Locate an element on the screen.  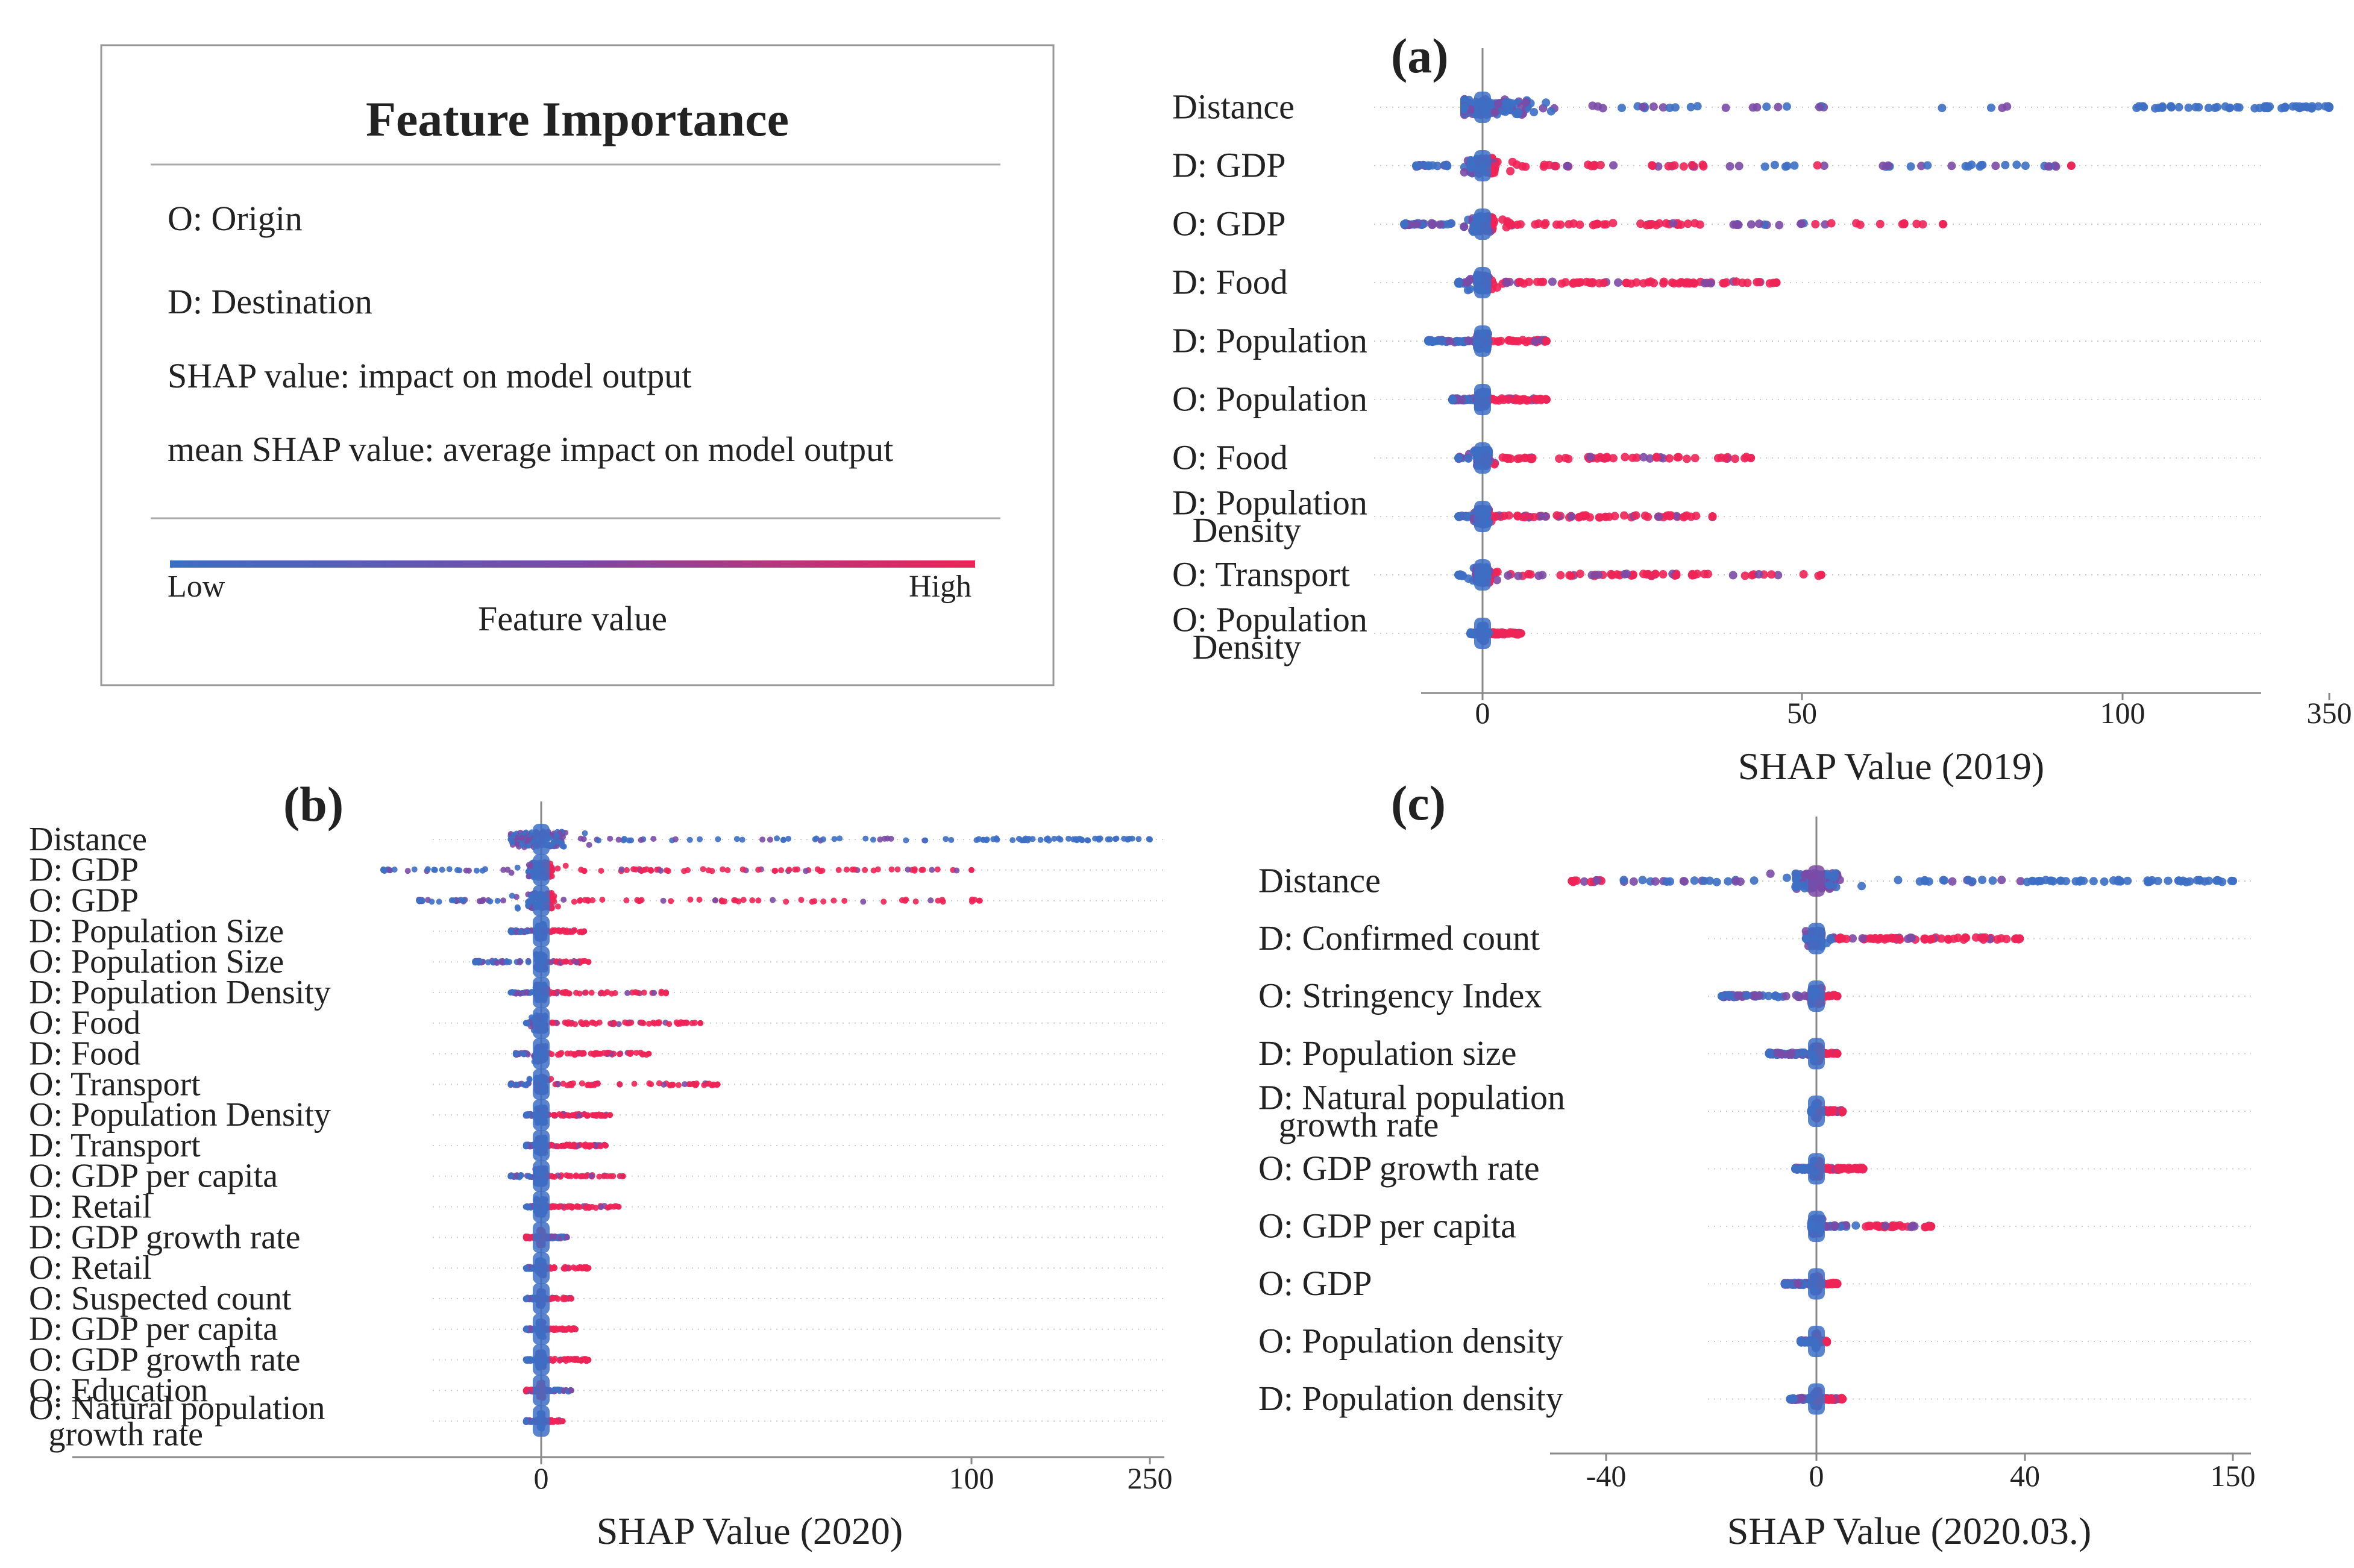
legend-line-destination: D: Destination is located at coordinates (270, 301).